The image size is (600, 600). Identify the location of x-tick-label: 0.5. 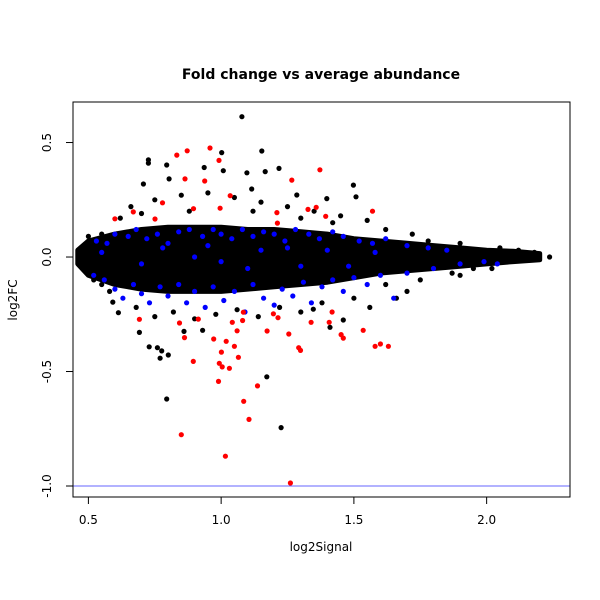
(88, 520).